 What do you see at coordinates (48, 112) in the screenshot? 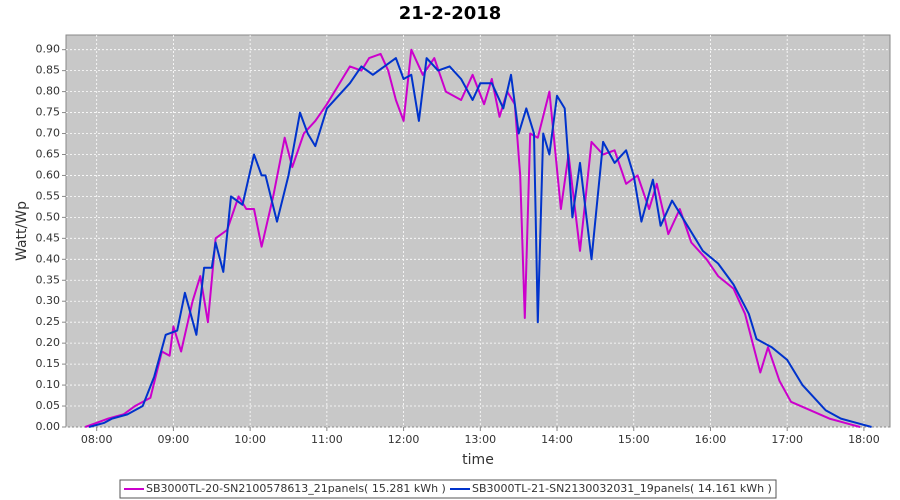
I see `y-tick-label: 0.75` at bounding box center [48, 112].